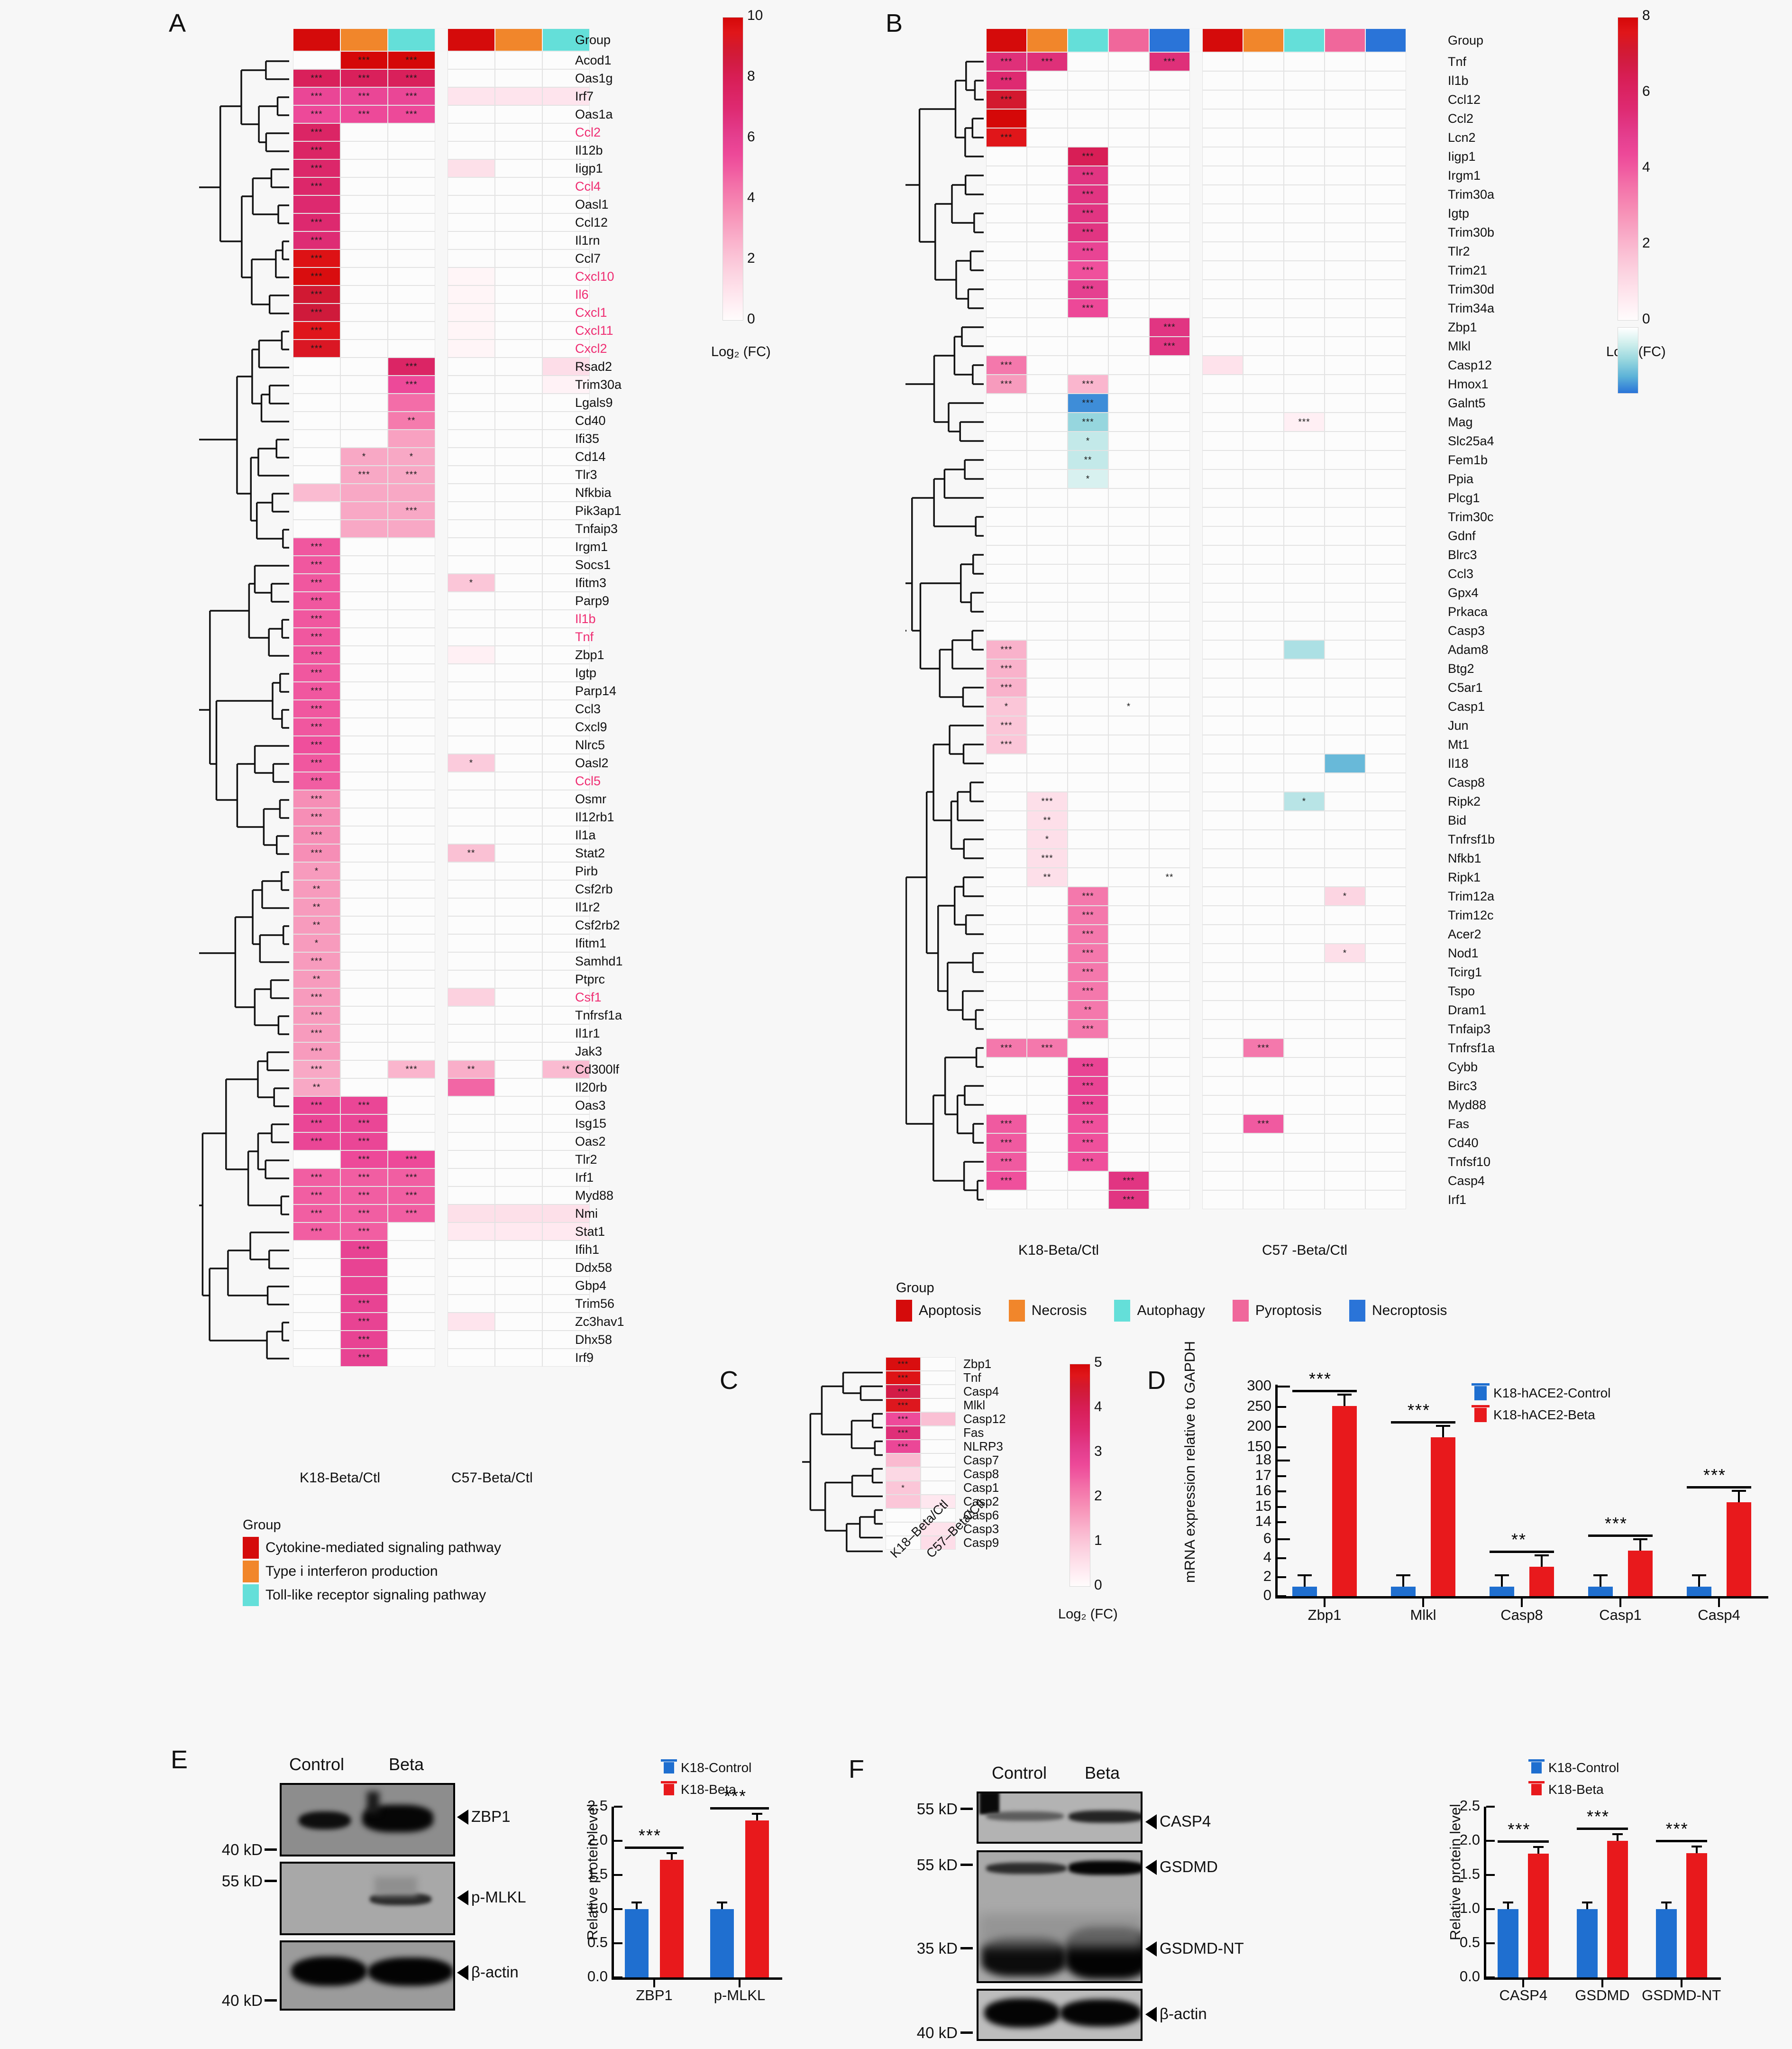 The height and width of the screenshot is (2049, 1792). What do you see at coordinates (1098, 1585) in the screenshot?
I see `colorbar-tick: 0` at bounding box center [1098, 1585].